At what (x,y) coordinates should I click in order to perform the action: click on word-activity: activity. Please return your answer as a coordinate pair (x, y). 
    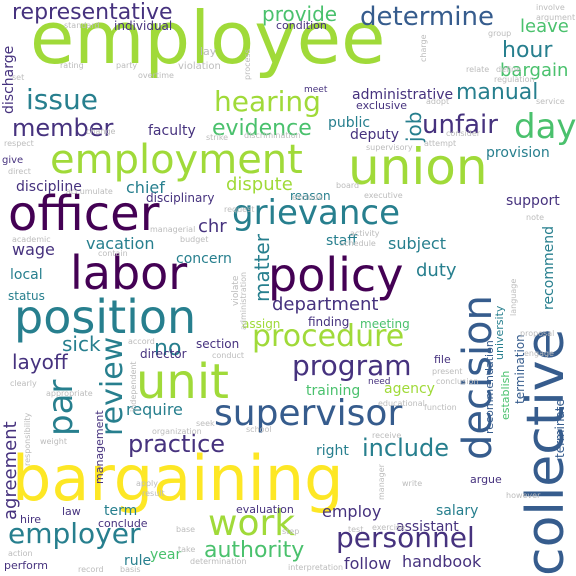
    Looking at the image, I should click on (365, 233).